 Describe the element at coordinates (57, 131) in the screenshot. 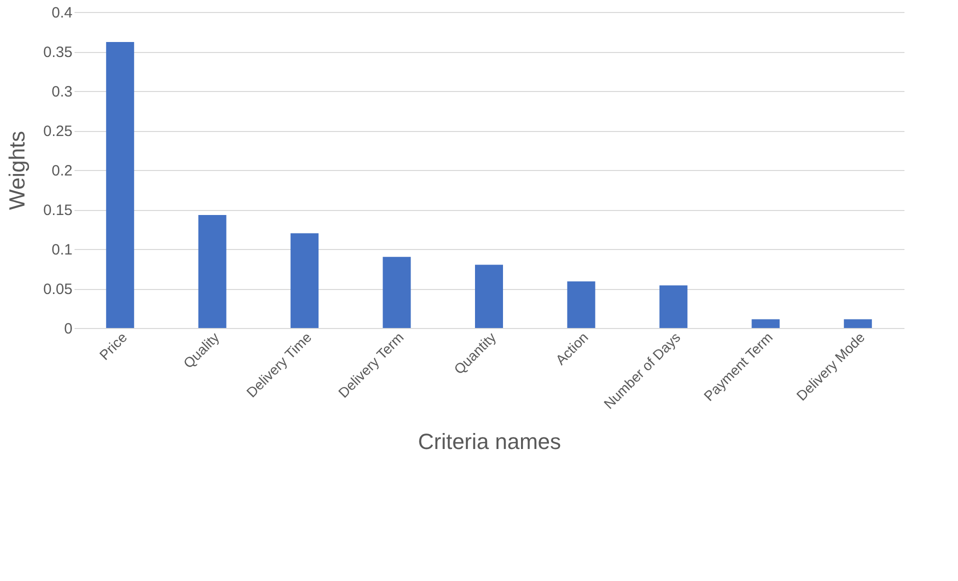

I see `y-tick-label: 0.25` at that location.